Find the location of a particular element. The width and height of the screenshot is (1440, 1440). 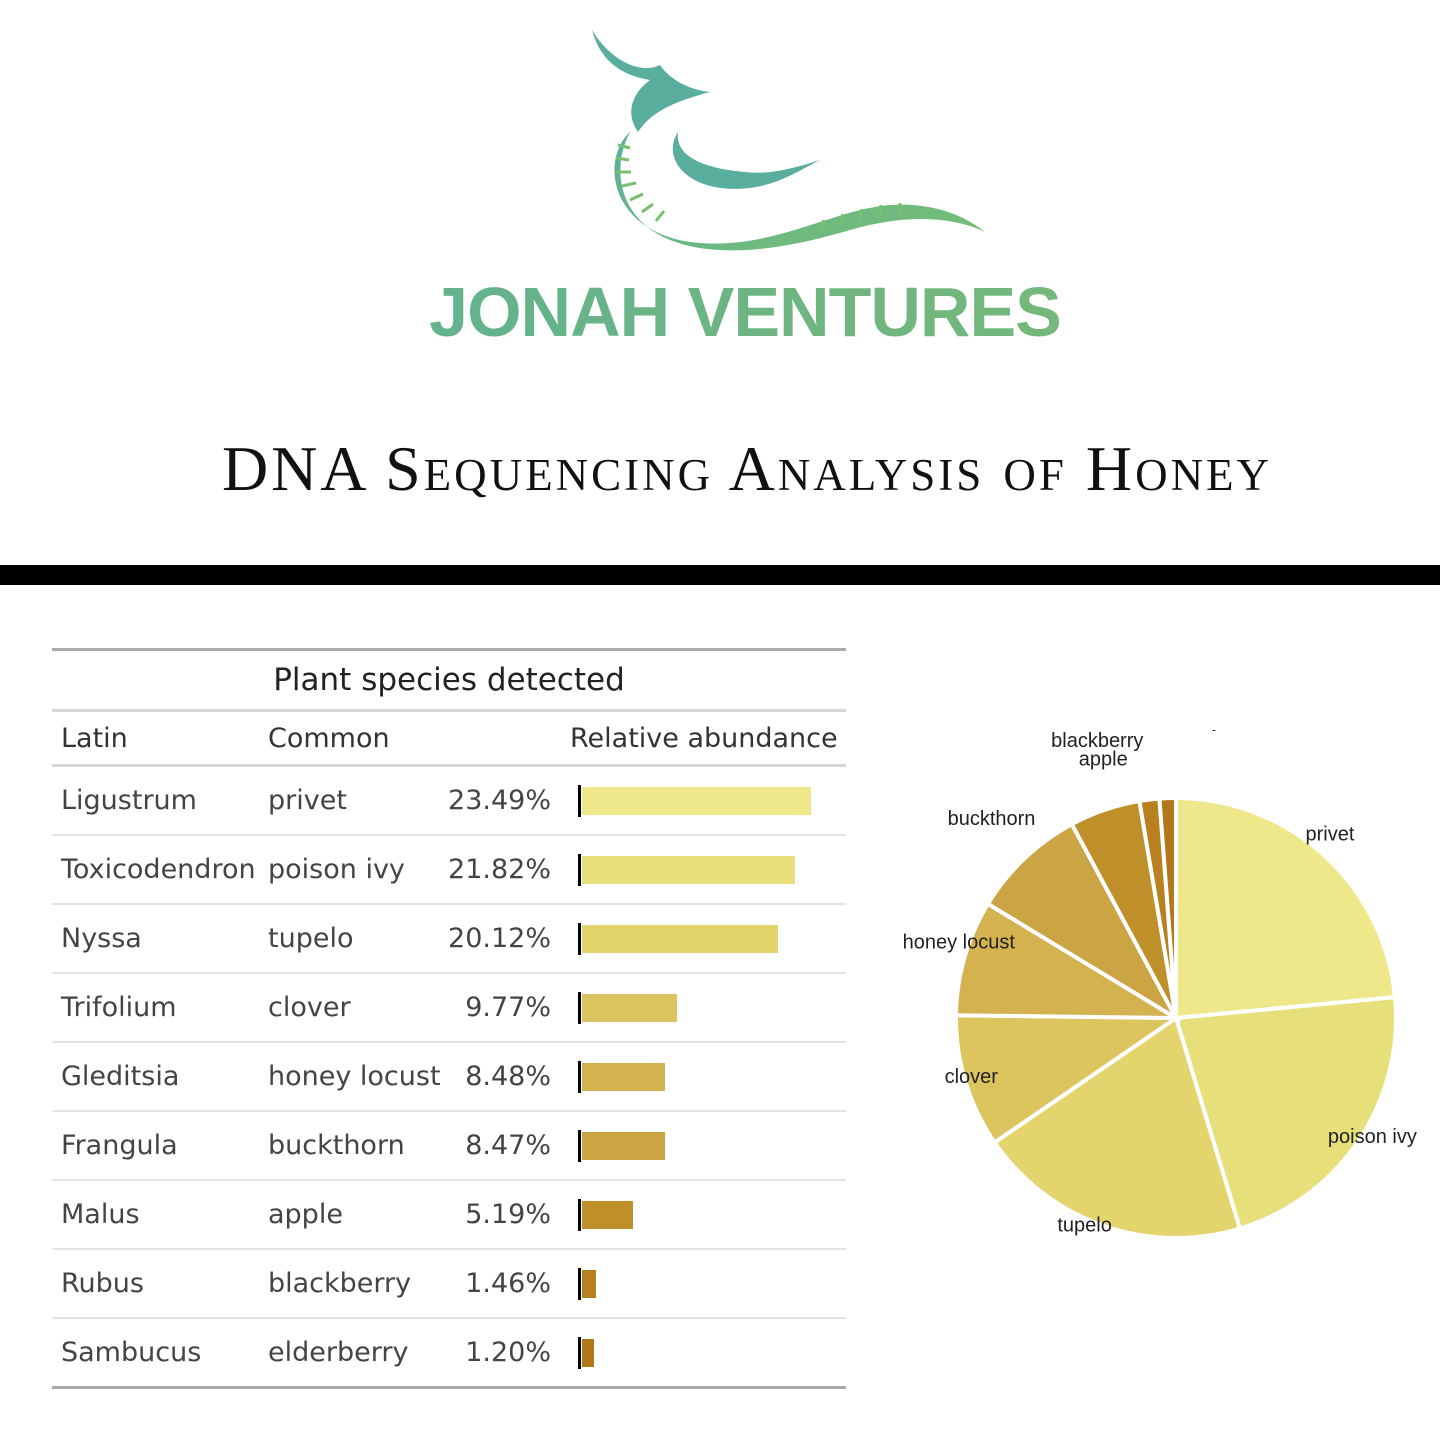

pie-slice-poison-ivy is located at coordinates (1285, 1113).